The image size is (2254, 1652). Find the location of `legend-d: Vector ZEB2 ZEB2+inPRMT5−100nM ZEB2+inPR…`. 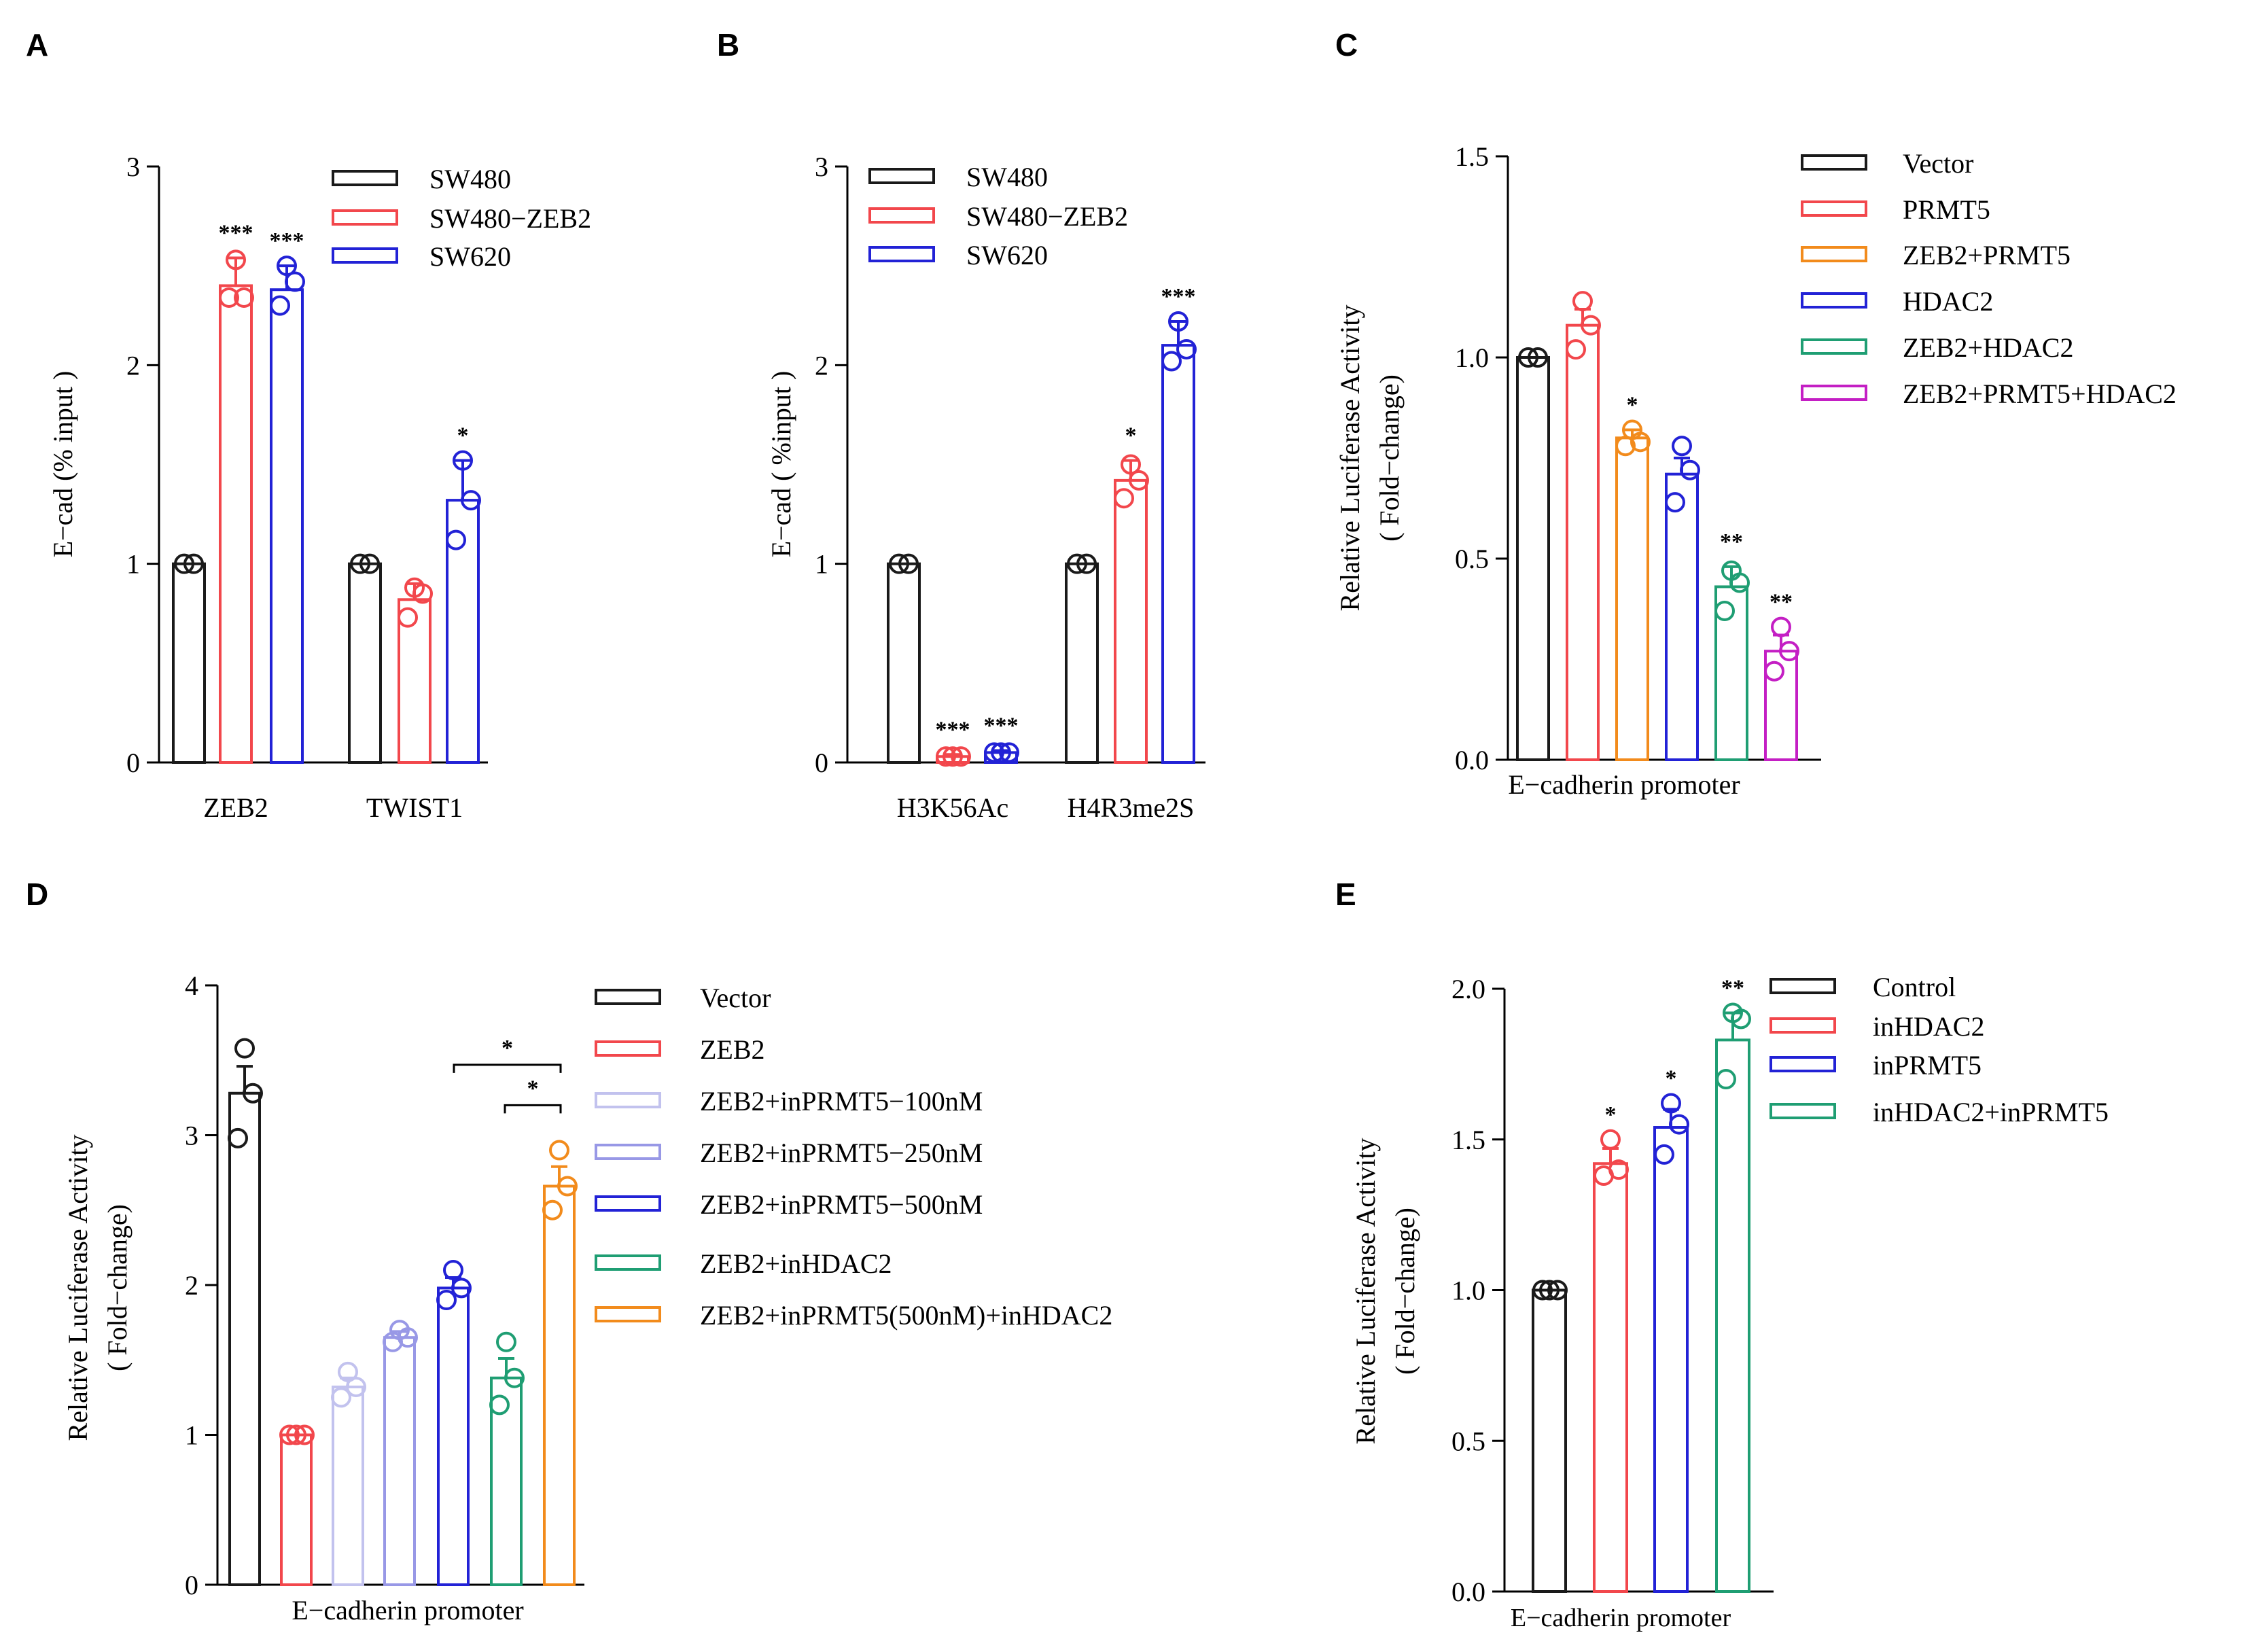

legend-d: Vector ZEB2 ZEB2+inPRMT5−100nM ZEB2+inPR… is located at coordinates (853, 1157).